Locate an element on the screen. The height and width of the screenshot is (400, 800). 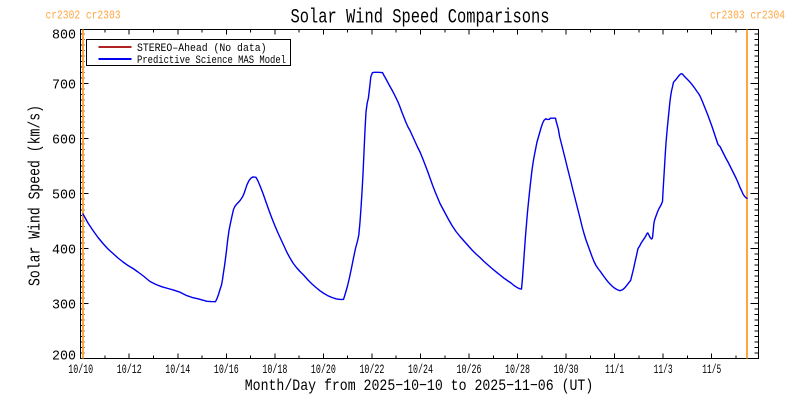
svg-text: 10/12 is located at coordinates (129, 370).